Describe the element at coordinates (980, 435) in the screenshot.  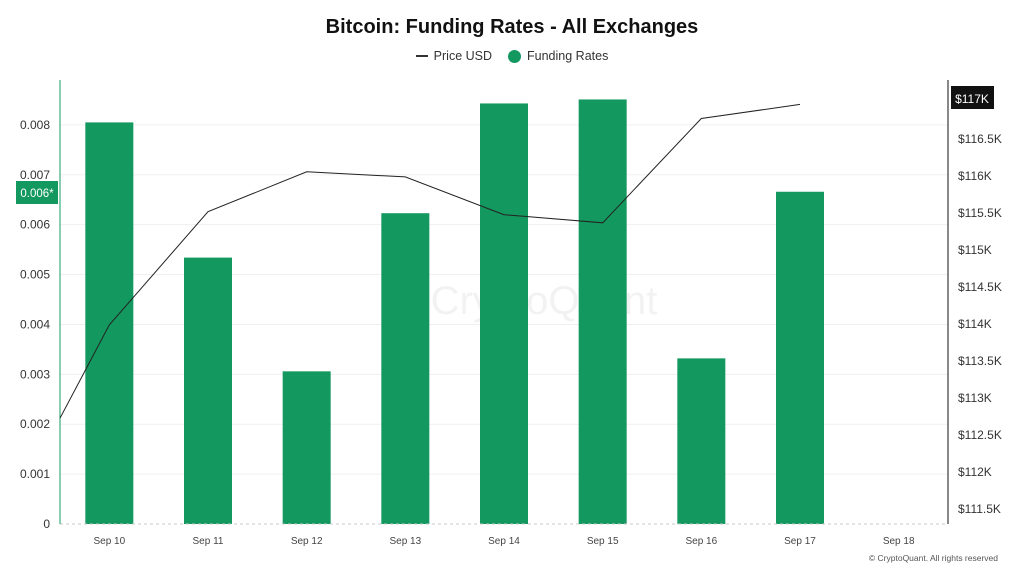
I see `y-right-tick-label: $112.5K` at that location.